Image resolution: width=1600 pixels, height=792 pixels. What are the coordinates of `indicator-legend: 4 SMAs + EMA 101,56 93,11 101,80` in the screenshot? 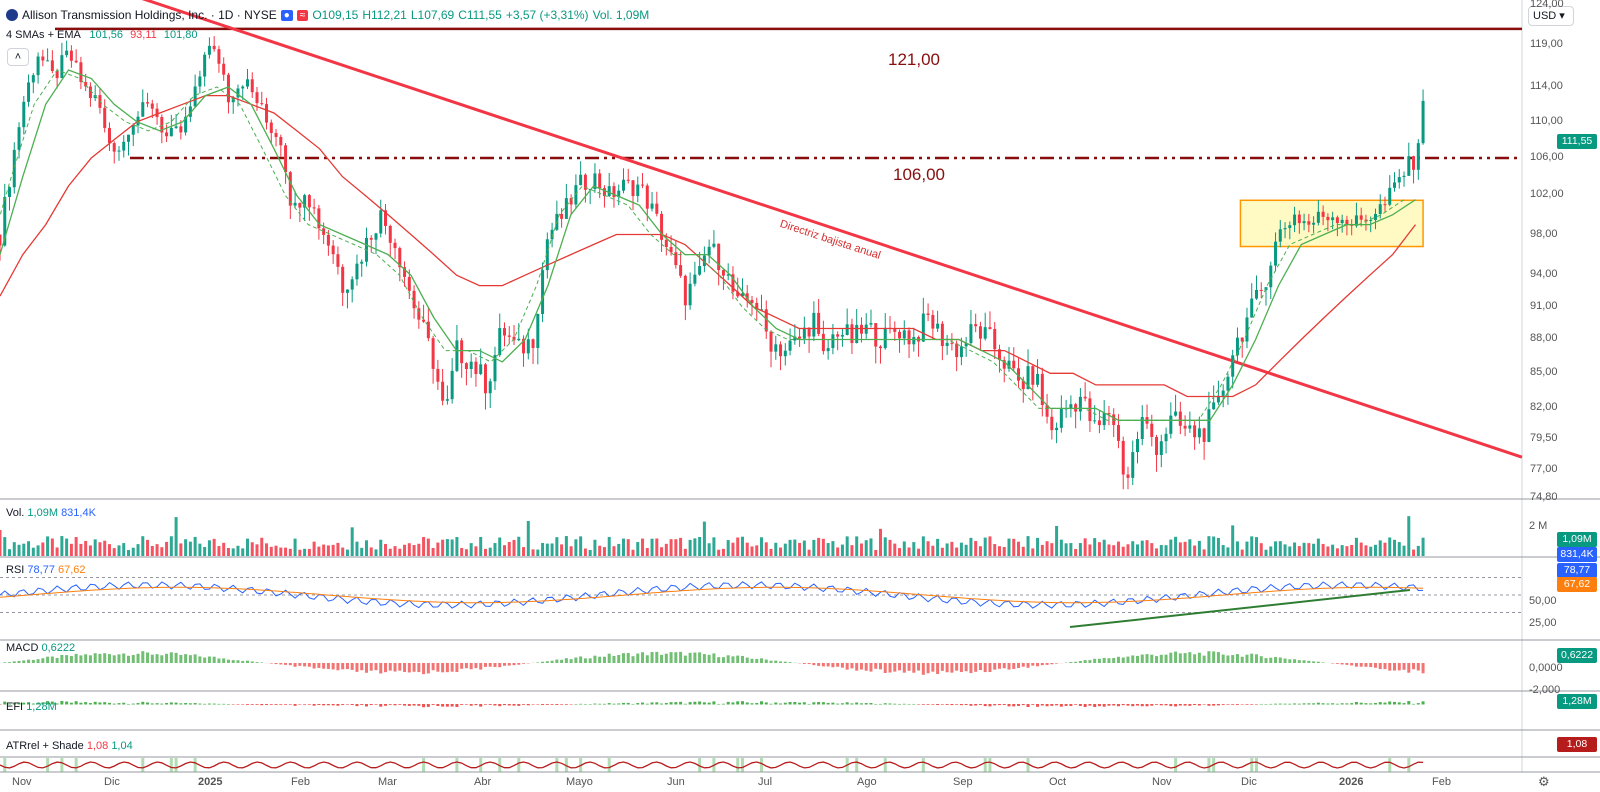 It's located at (102, 35).